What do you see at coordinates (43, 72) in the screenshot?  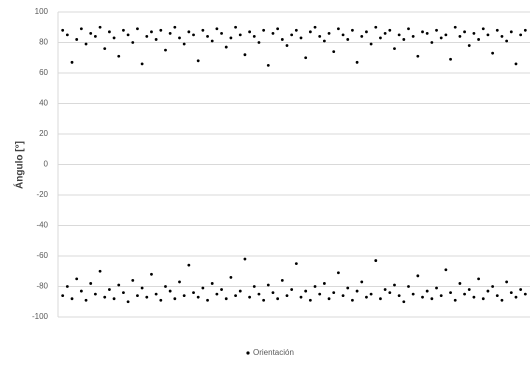 I see `y-tick-label: 60` at bounding box center [43, 72].